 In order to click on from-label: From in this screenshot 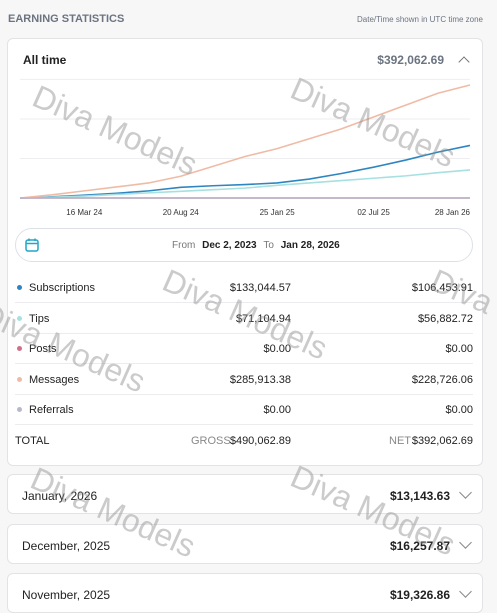, I will do `click(184, 245)`.